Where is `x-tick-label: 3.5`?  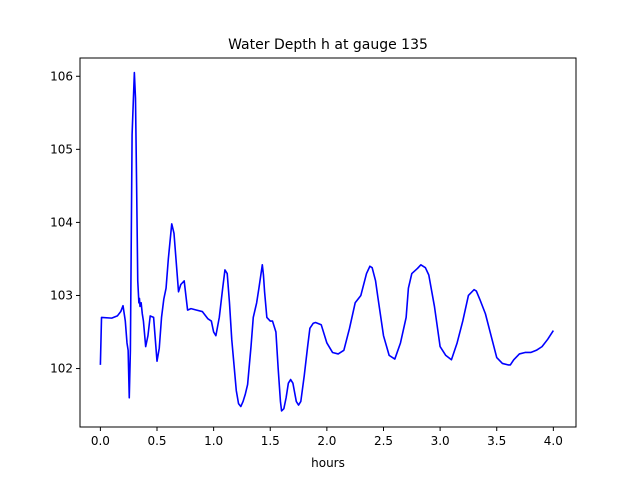
x-tick-label: 3.5 is located at coordinates (496, 441).